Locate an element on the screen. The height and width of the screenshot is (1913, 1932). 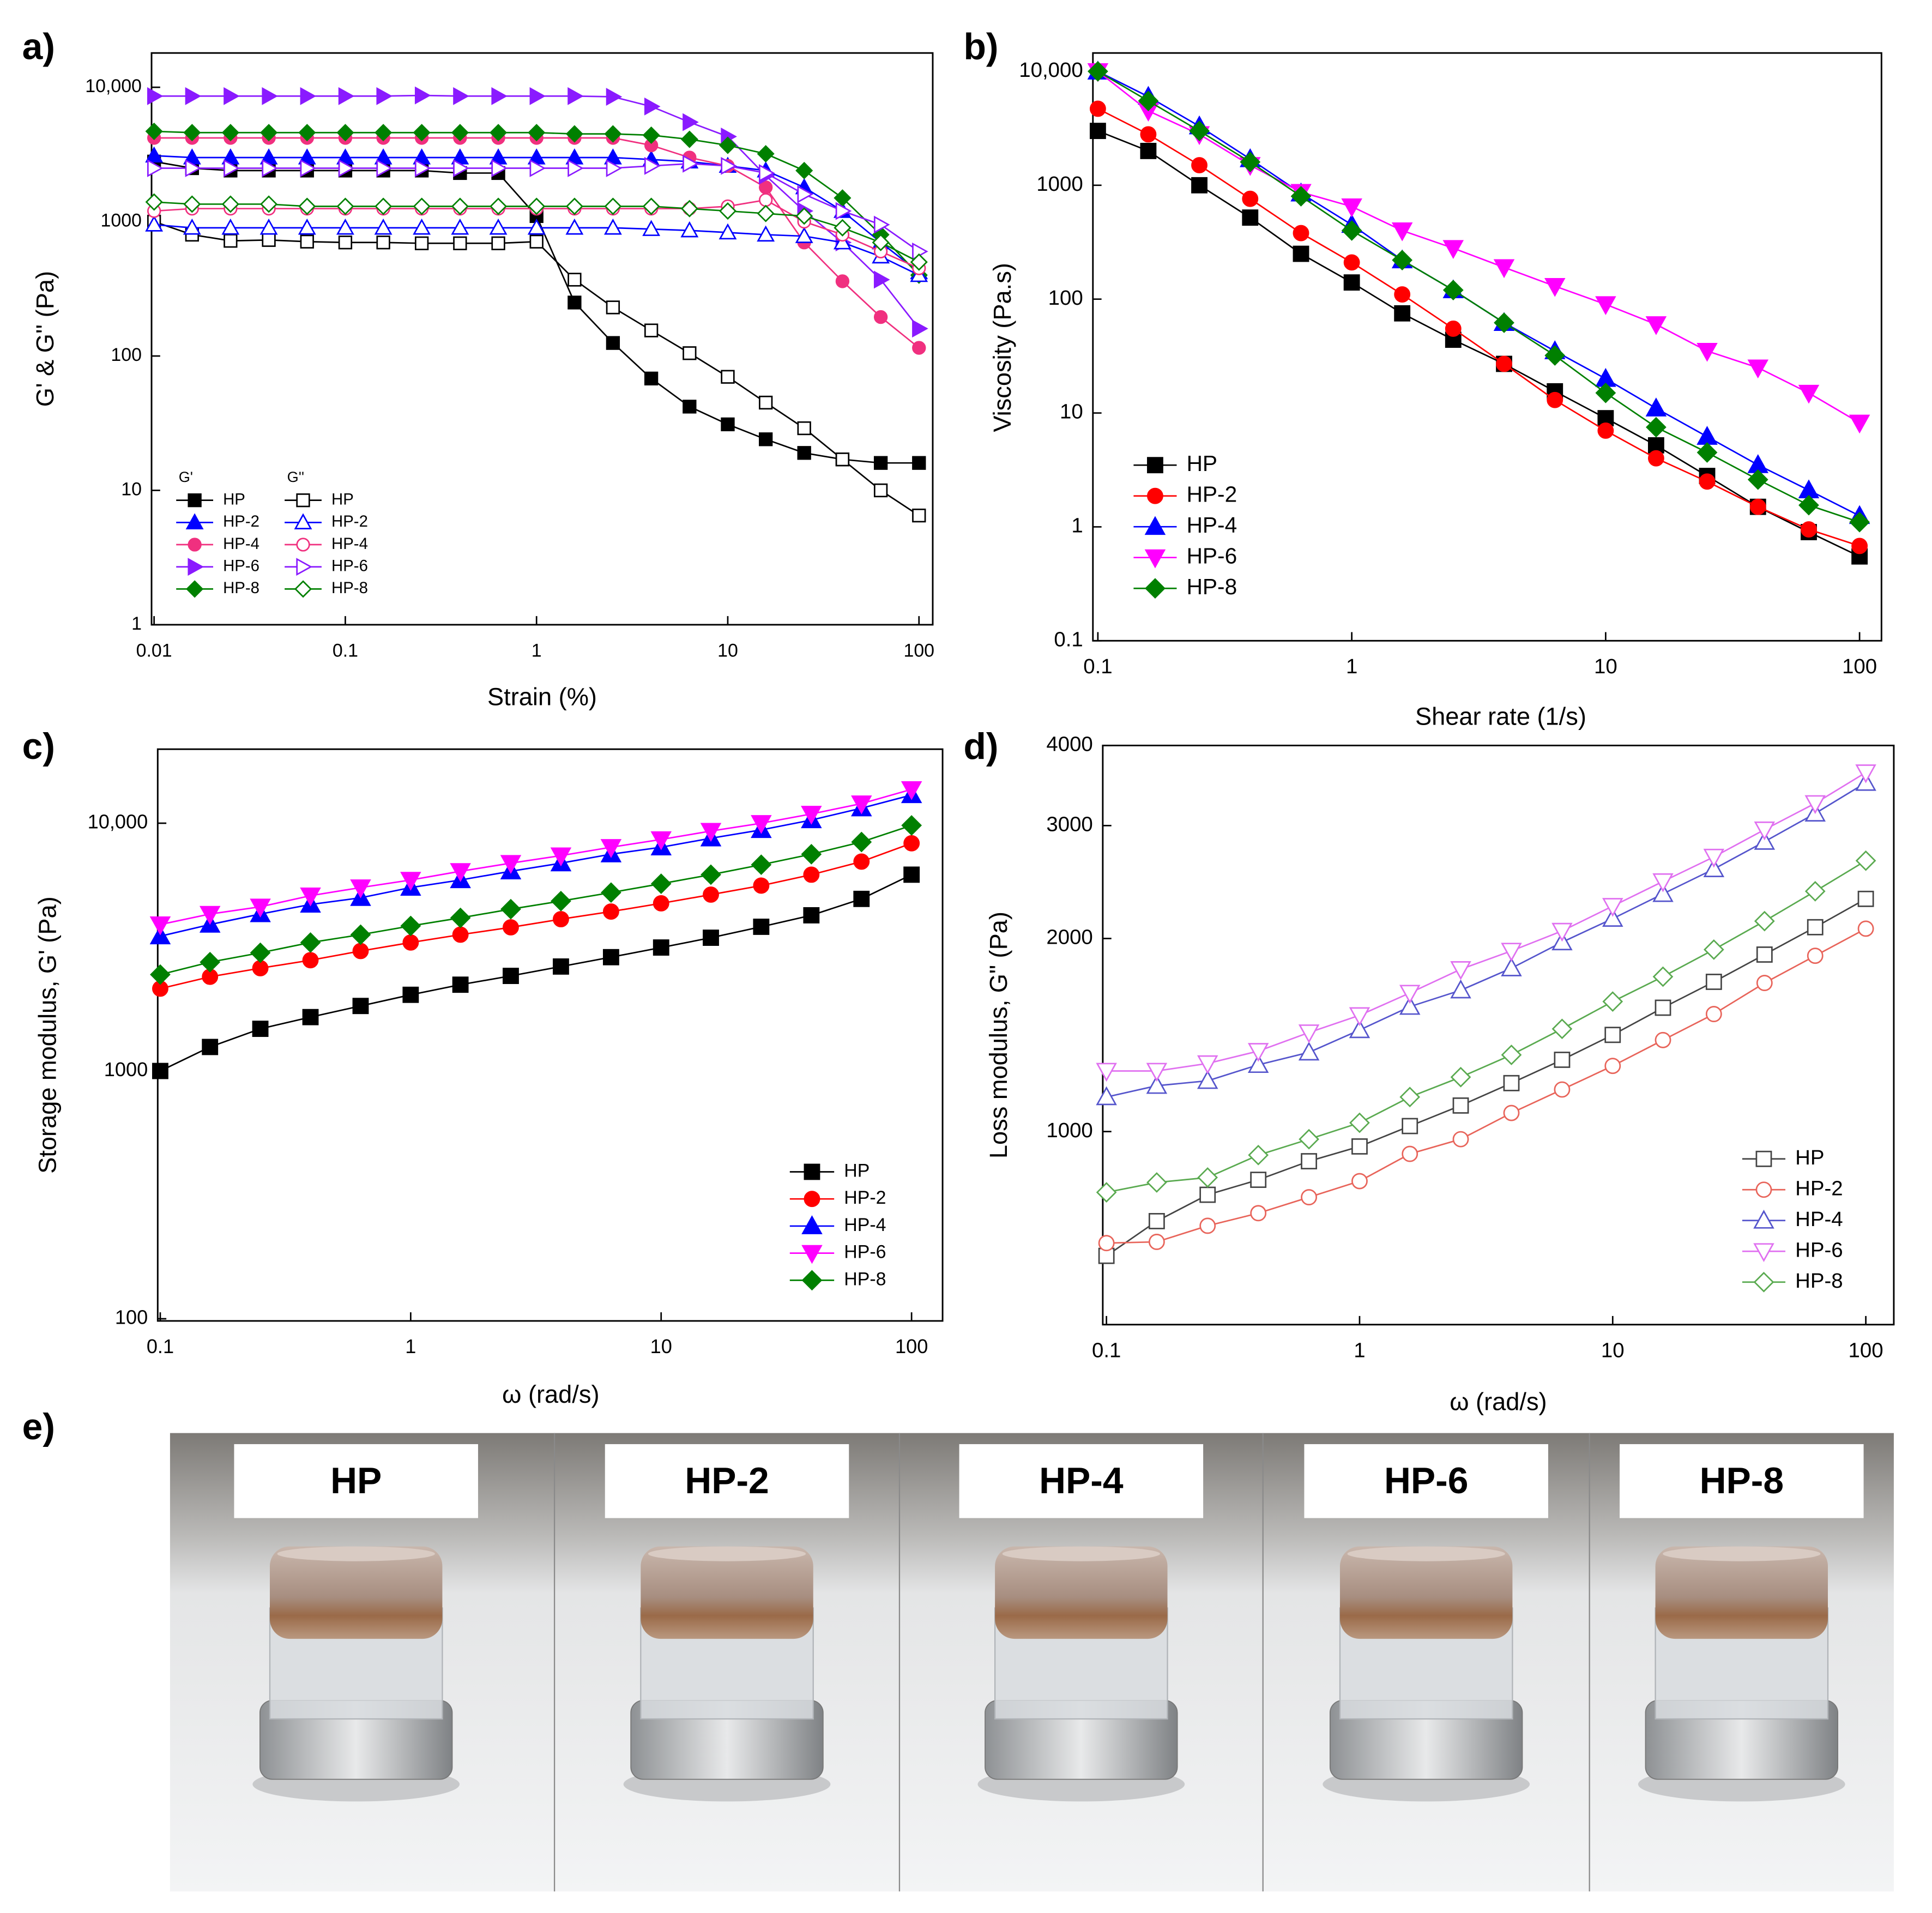
legend-label: HP-4 is located at coordinates (241, 544).